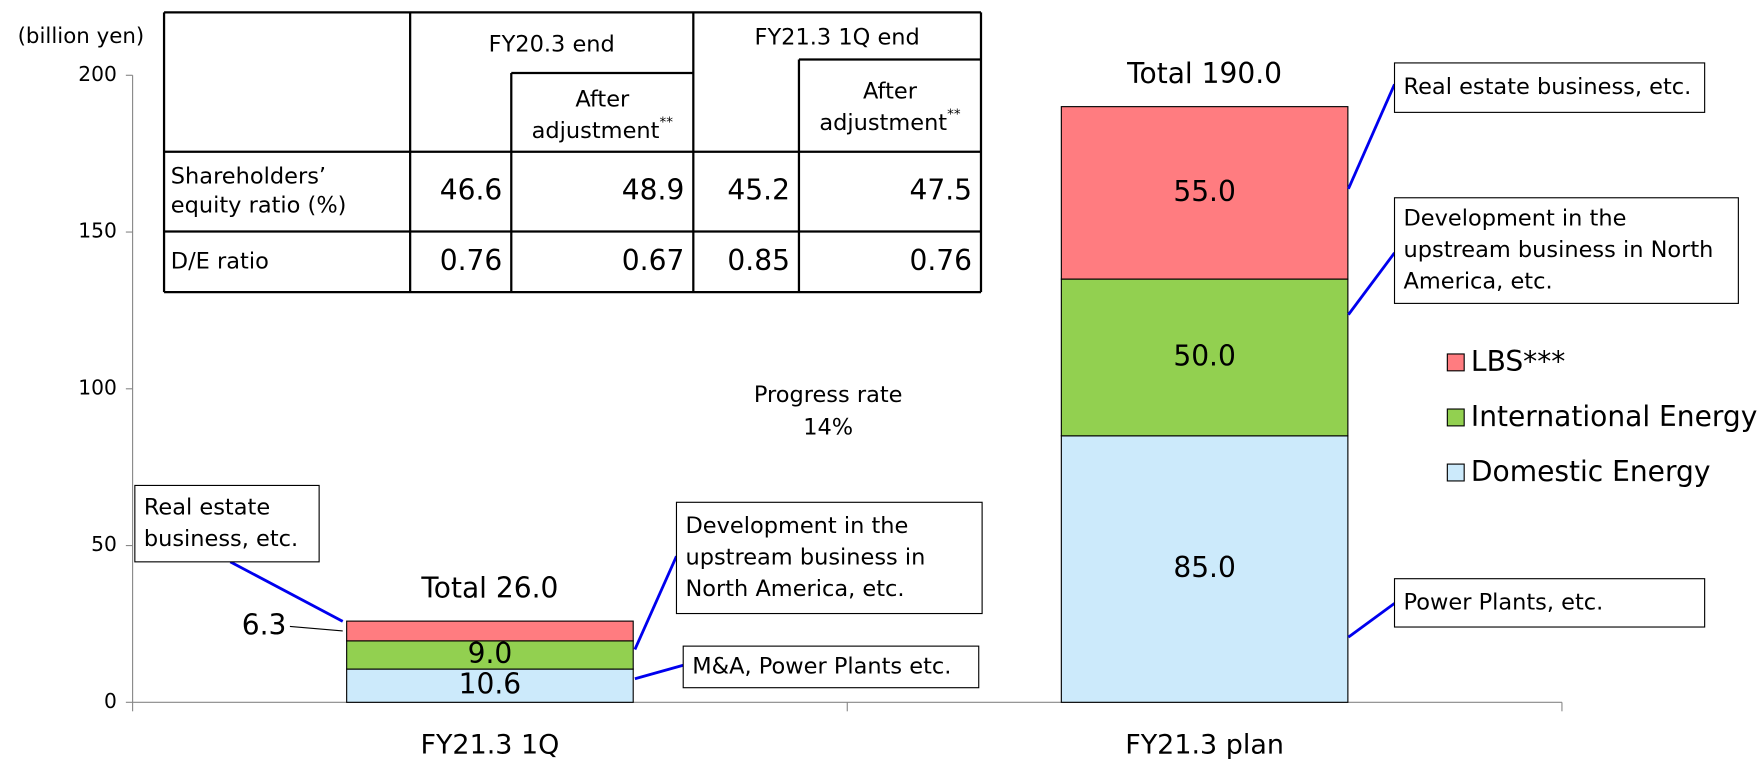  I want to click on callout-text: business, etc., so click(221, 539).